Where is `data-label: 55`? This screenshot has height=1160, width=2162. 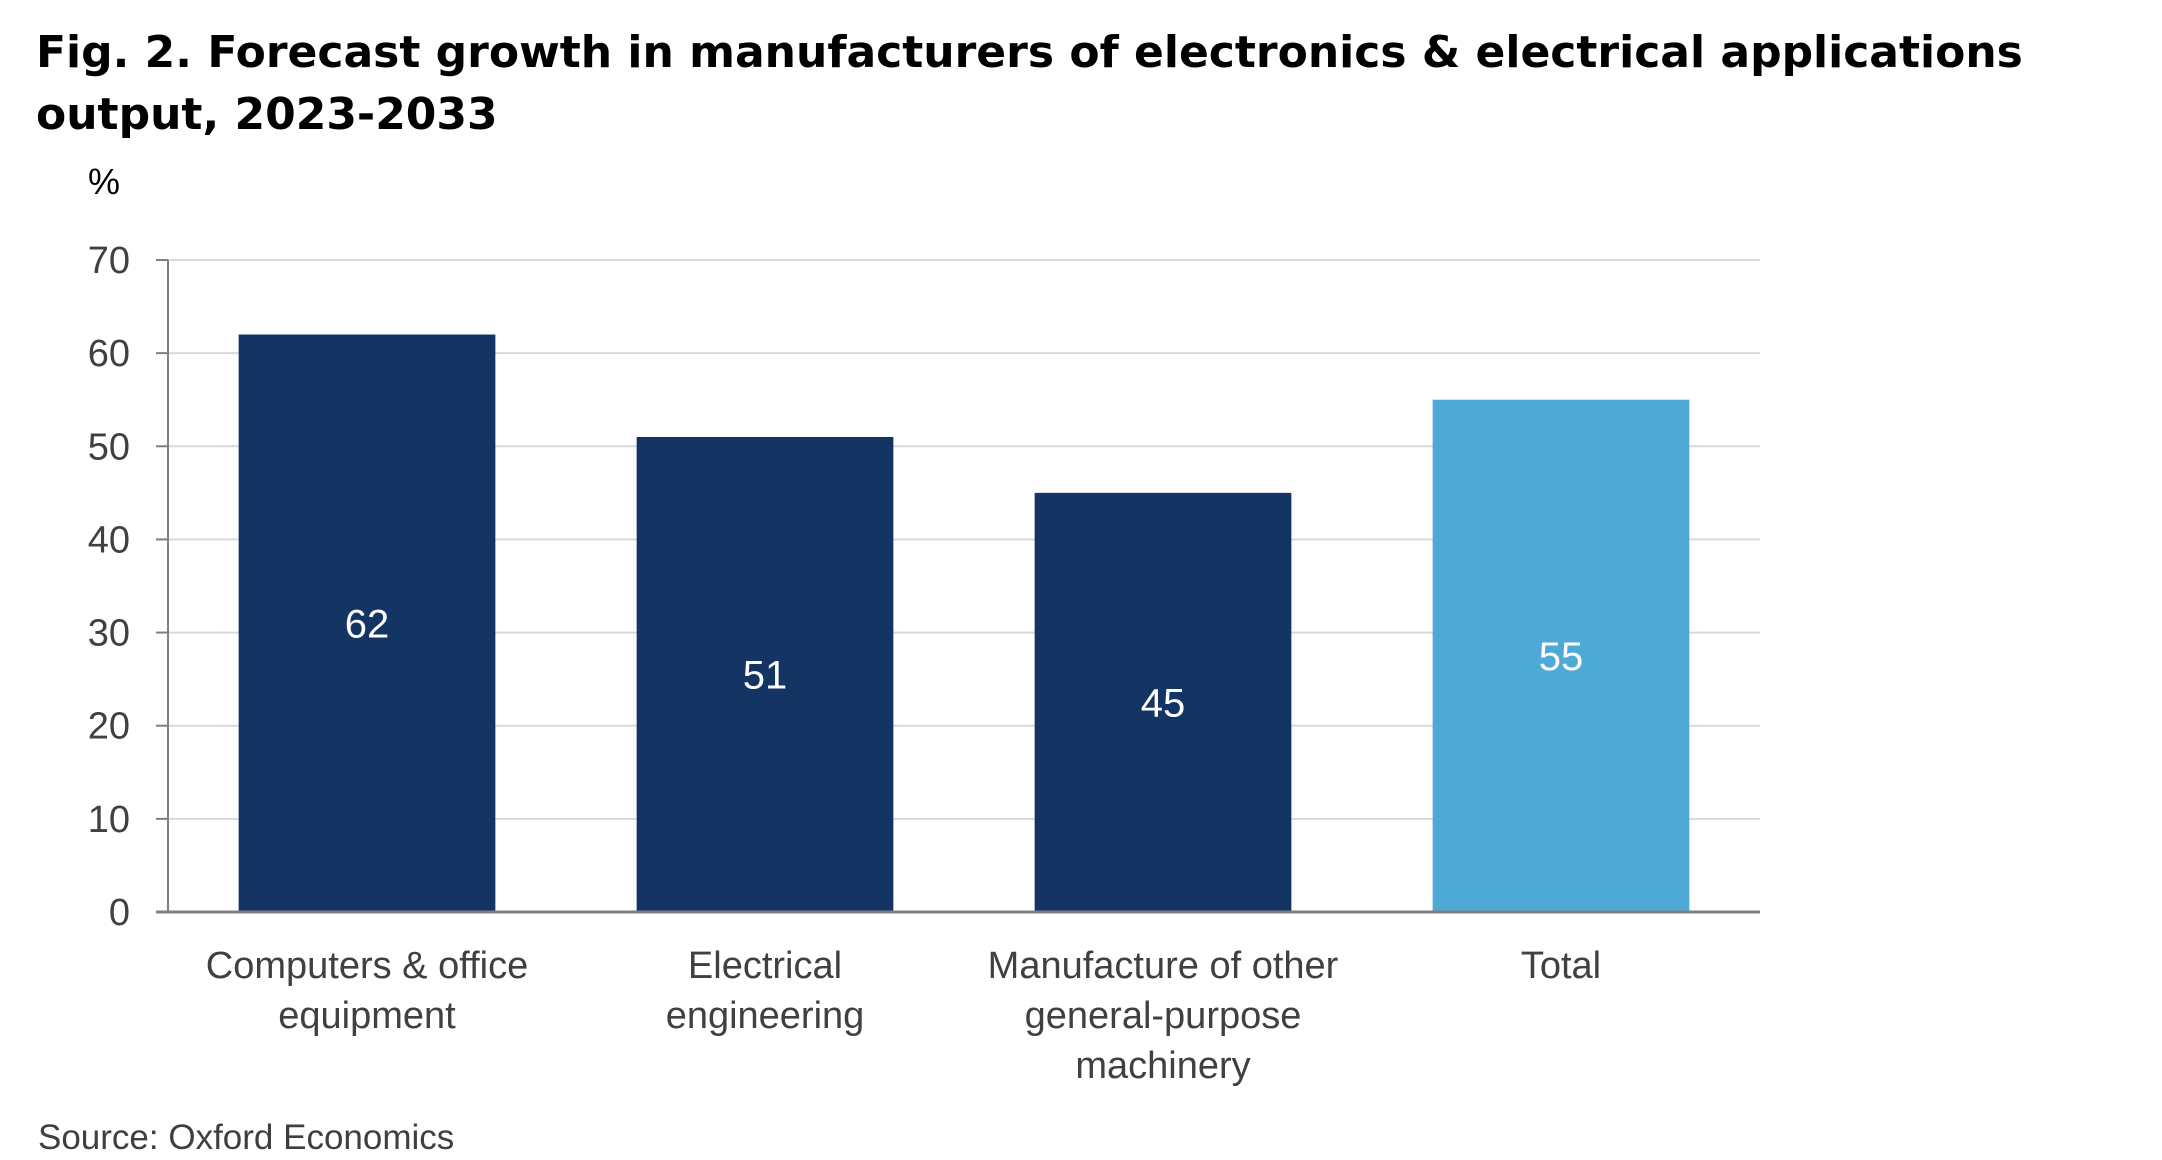 data-label: 55 is located at coordinates (1561, 657).